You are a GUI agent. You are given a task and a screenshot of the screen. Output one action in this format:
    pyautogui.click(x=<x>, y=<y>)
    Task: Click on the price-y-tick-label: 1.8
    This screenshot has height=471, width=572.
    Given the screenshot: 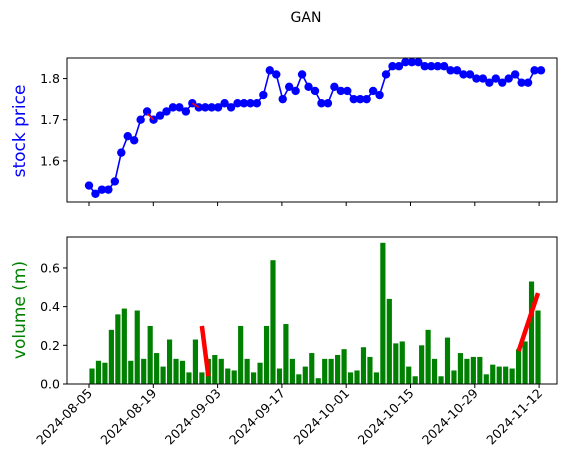 What is the action you would take?
    pyautogui.click(x=50, y=78)
    